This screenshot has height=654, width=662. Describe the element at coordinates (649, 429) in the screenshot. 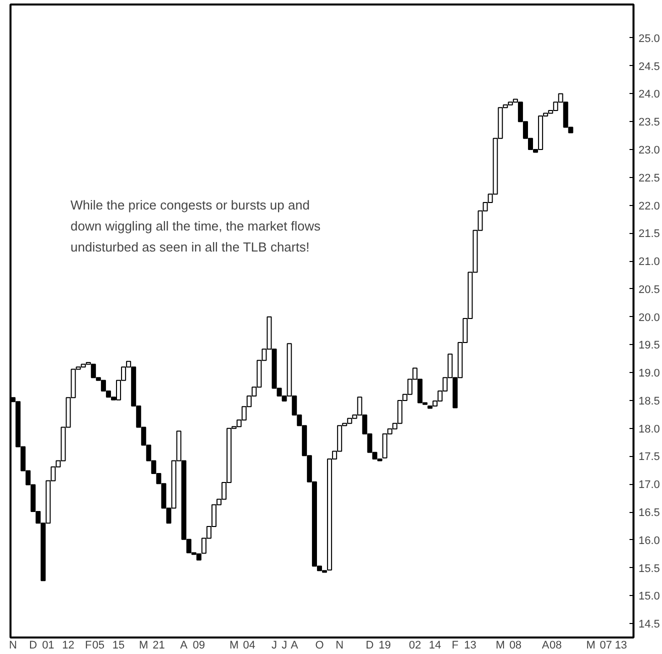

I see `y-tick-label: 18.0` at that location.